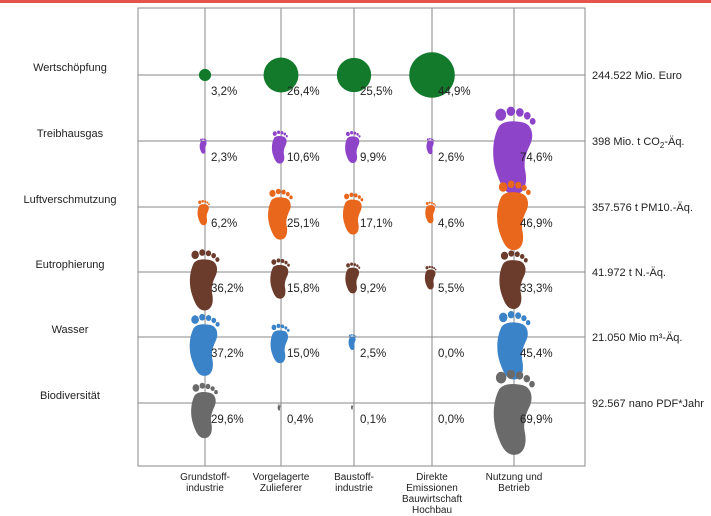  What do you see at coordinates (373, 420) in the screenshot?
I see `value-label: 0,1%` at bounding box center [373, 420].